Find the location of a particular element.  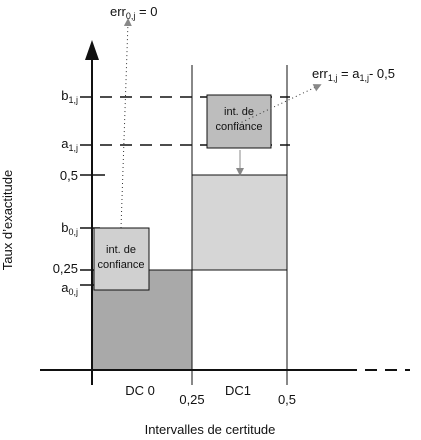

x-label: DC 0 is located at coordinates (140, 390).